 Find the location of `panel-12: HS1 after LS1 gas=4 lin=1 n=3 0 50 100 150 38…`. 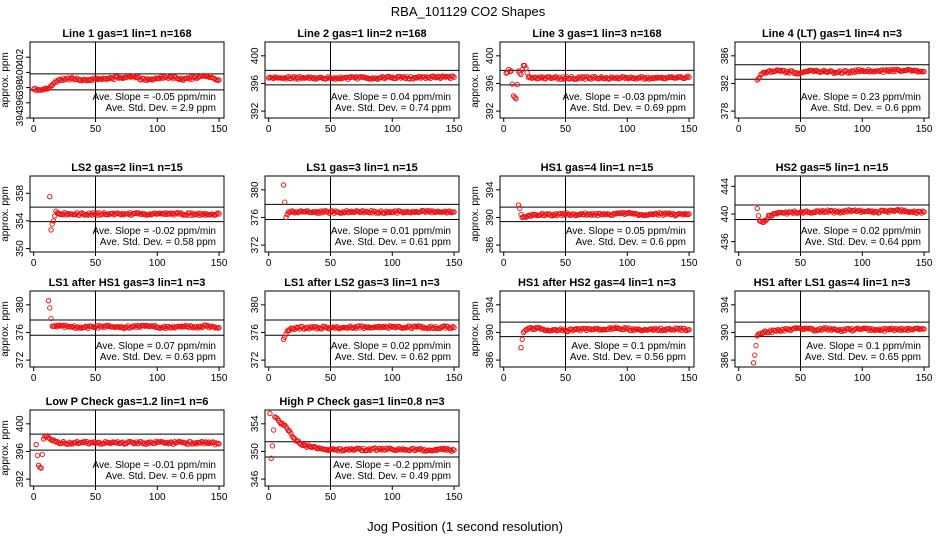

panel-12: HS1 after LS1 gas=4 lin=1 n=3 0 50 100 150 38… is located at coordinates (826, 330).